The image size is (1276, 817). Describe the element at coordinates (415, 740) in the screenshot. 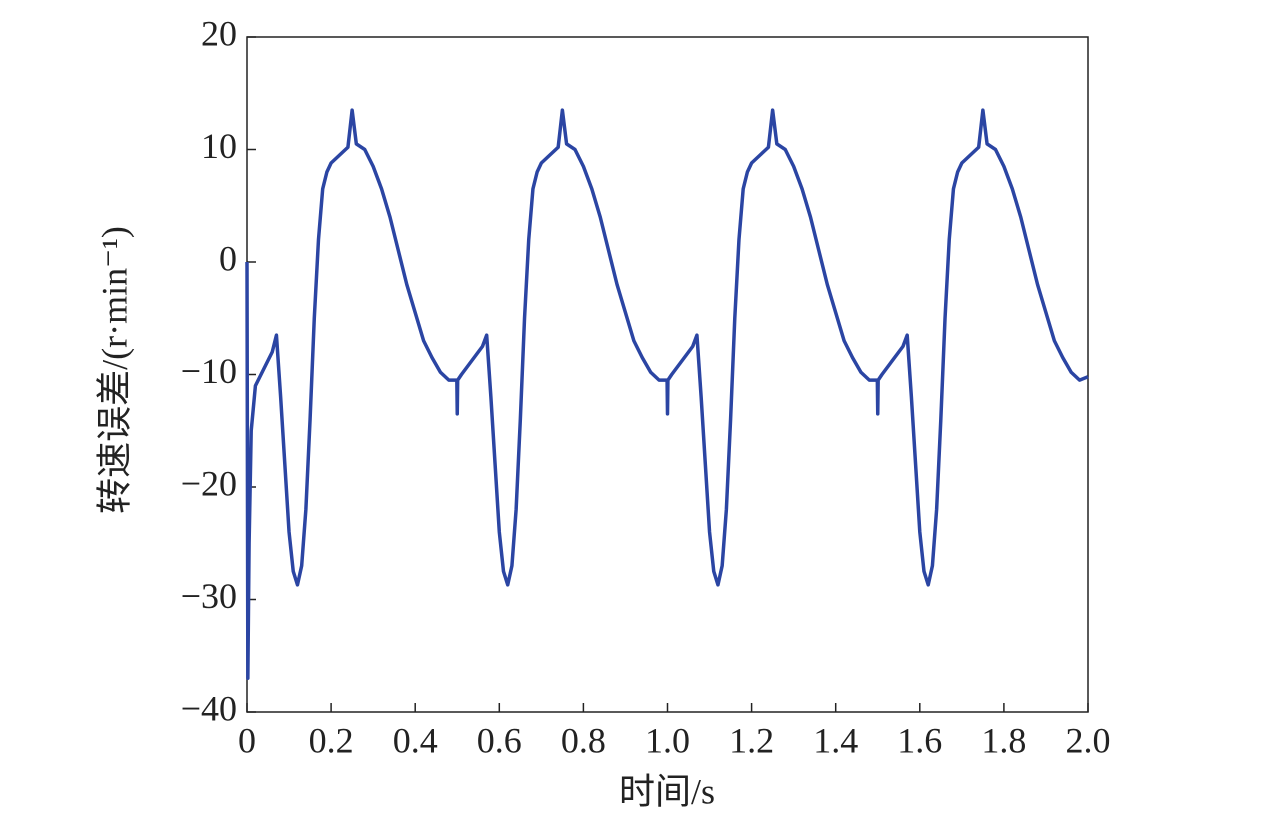

I see `x-tick-label: 0.4` at that location.